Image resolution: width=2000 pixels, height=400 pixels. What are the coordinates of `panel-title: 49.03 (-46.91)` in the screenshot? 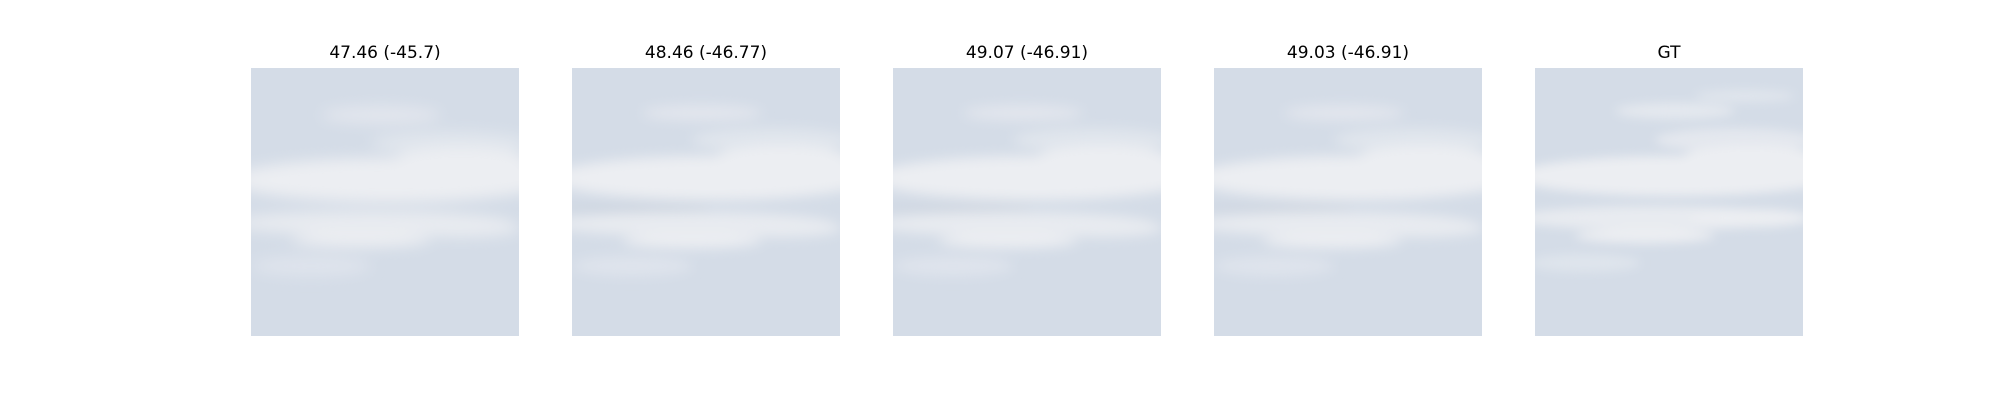 It's located at (1348, 53).